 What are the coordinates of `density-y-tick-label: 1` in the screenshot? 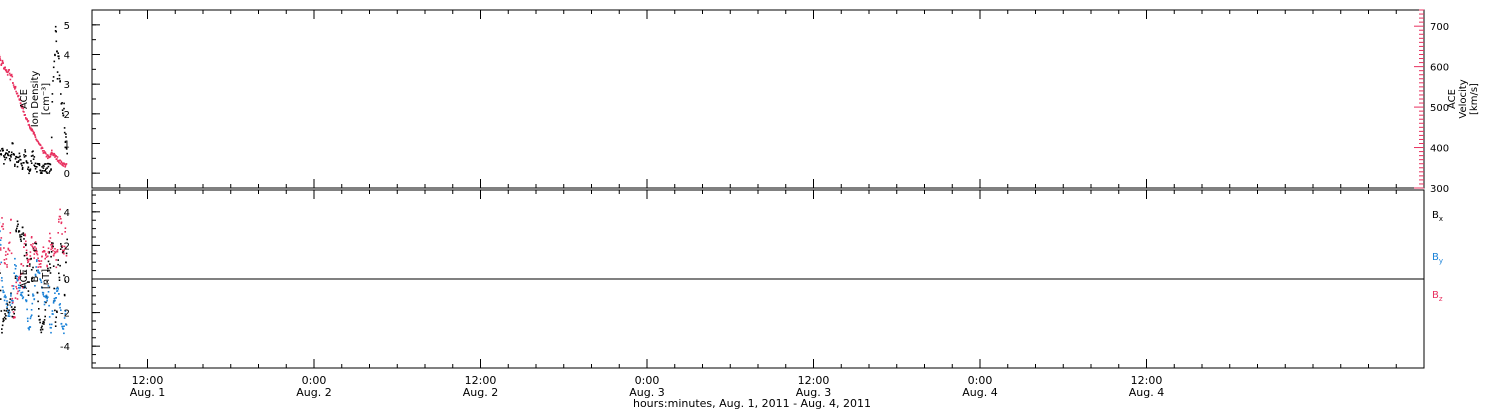 It's located at (67, 145).